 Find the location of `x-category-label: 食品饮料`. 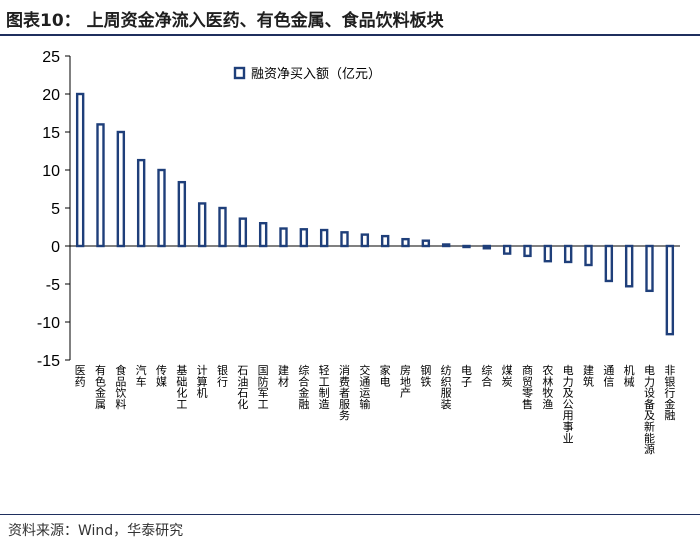

x-category-label: 食品饮料 is located at coordinates (120, 387).